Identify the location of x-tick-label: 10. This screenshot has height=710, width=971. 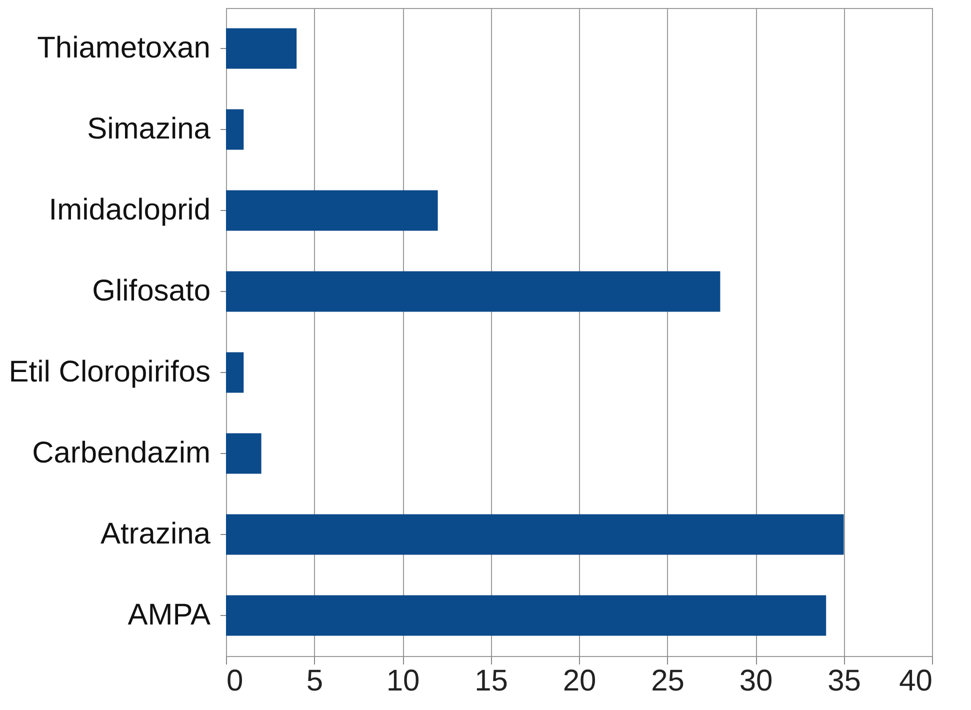
(403, 681).